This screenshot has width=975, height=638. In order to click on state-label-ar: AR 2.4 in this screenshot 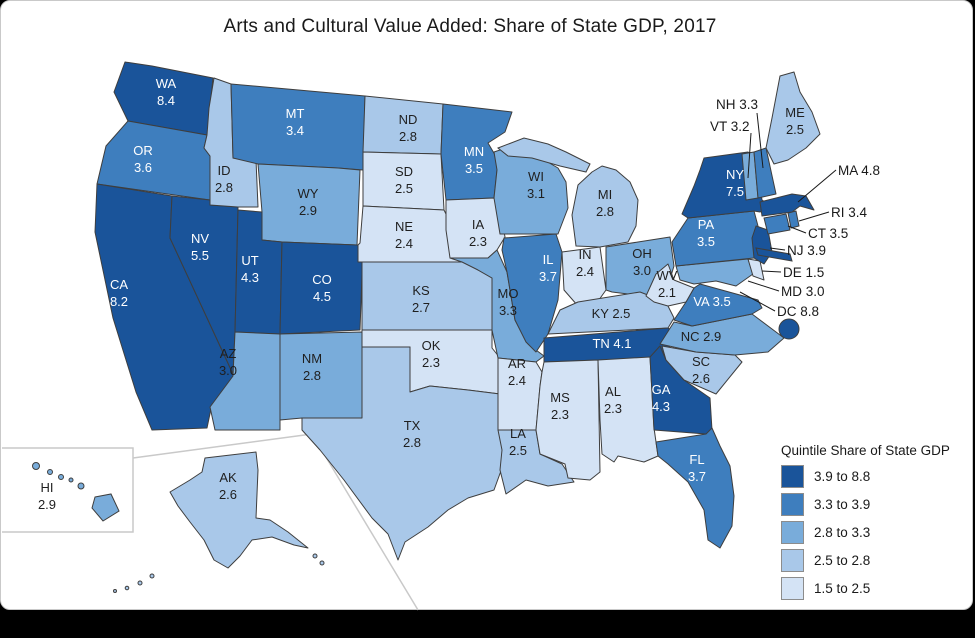, I will do `click(517, 372)`.